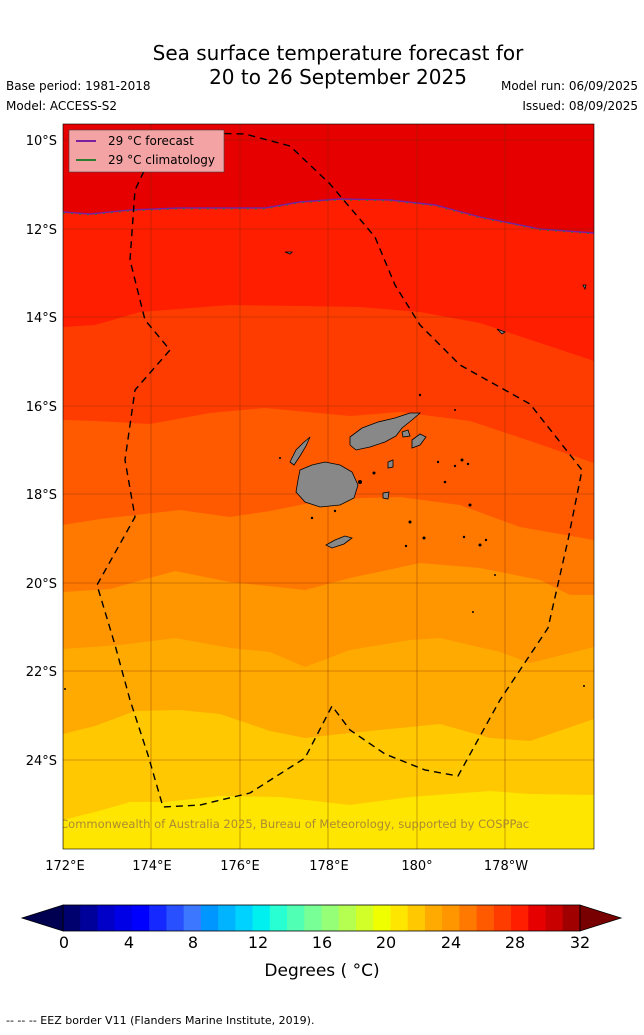  I want to click on colorbar-tick: 16, so click(322, 942).